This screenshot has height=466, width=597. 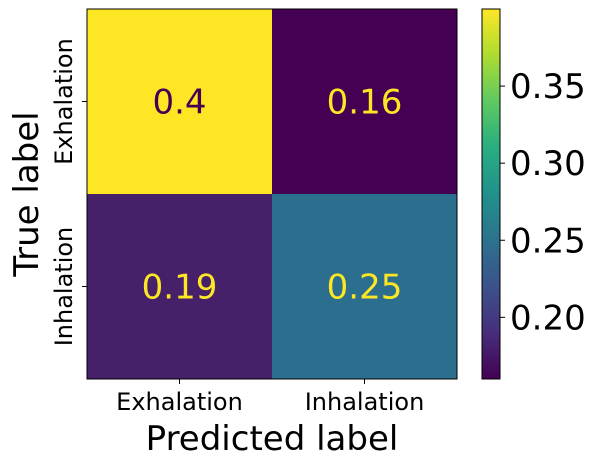 What do you see at coordinates (548, 164) in the screenshot?
I see `colorbar-tick-label: 0.30` at bounding box center [548, 164].